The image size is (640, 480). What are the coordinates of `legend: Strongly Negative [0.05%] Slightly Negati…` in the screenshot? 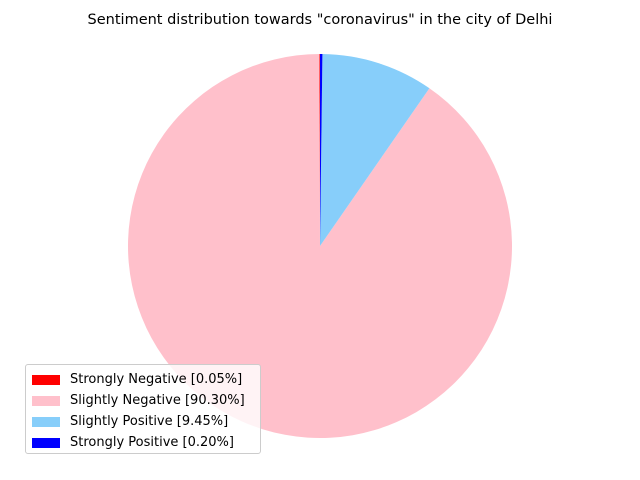 It's located at (143, 409).